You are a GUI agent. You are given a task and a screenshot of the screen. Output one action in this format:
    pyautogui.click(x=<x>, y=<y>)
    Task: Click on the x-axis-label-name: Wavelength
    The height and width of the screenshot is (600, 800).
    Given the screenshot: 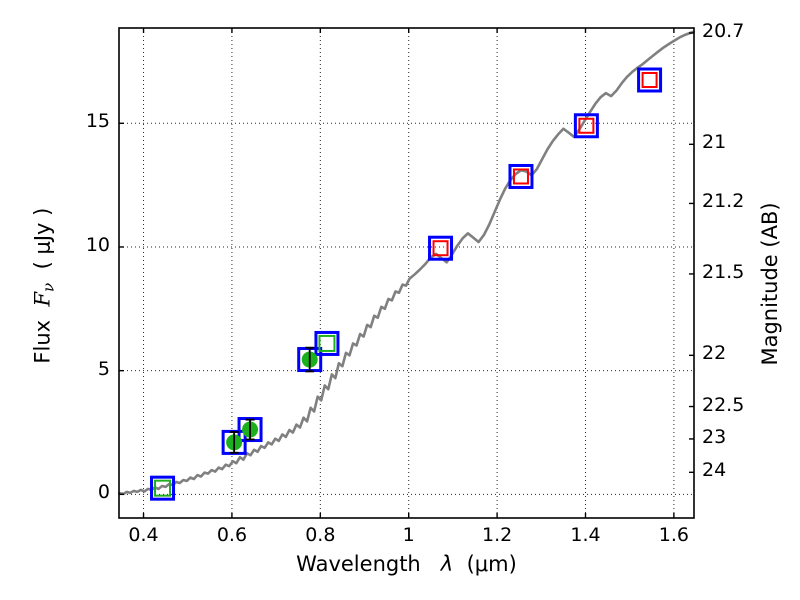 What is the action you would take?
    pyautogui.click(x=358, y=564)
    